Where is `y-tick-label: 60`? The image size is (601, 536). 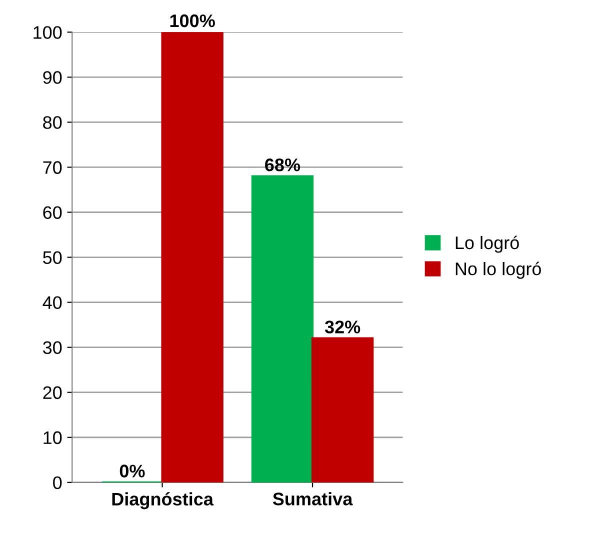
y-tick-label: 60 is located at coordinates (52, 212).